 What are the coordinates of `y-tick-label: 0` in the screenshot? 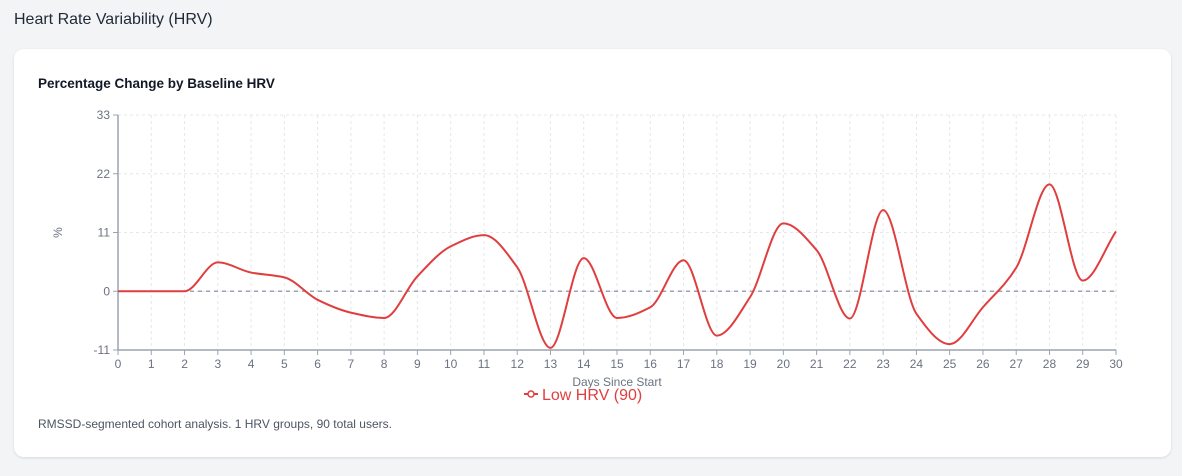 It's located at (106, 291).